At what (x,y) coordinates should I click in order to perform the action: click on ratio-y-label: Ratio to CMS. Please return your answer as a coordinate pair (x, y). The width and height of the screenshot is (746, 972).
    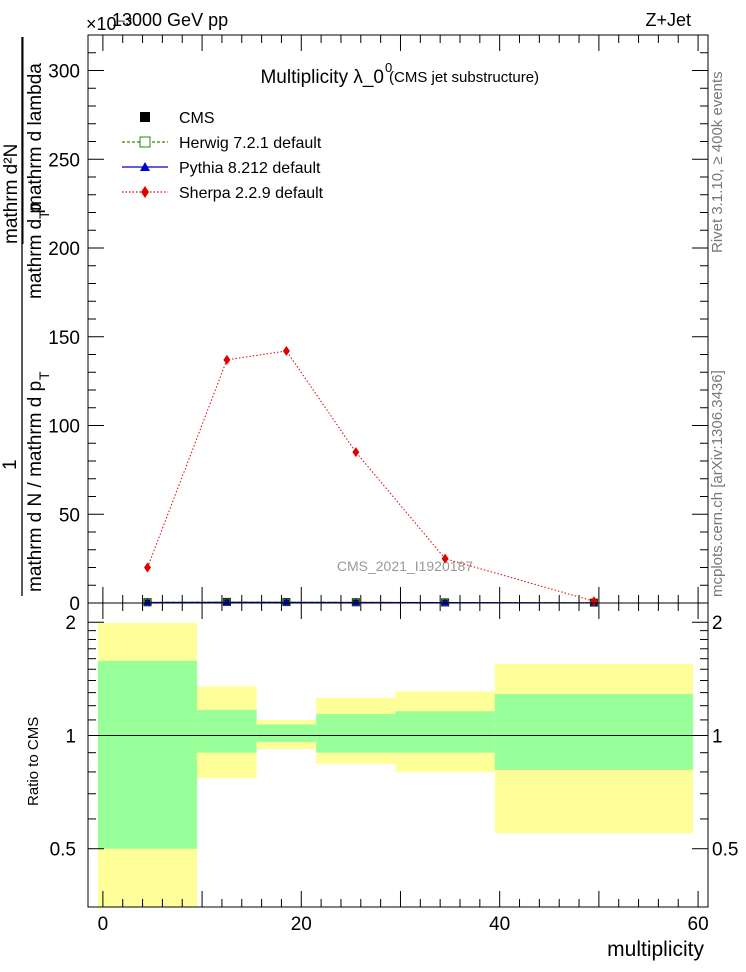
    Looking at the image, I should click on (33, 761).